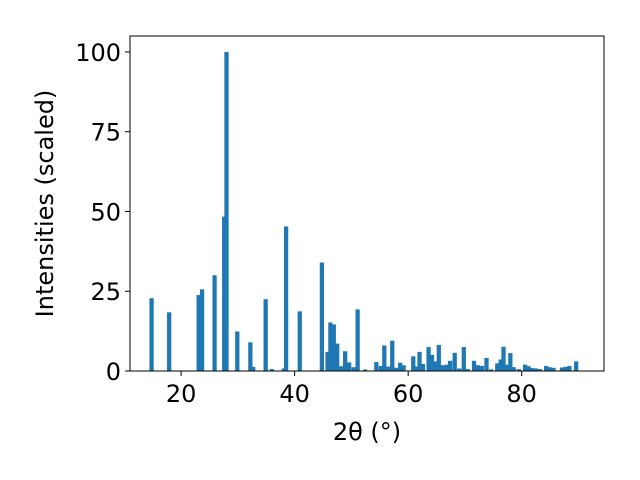  I want to click on y-ticks: 0 25 50 75 100, so click(102, 212).